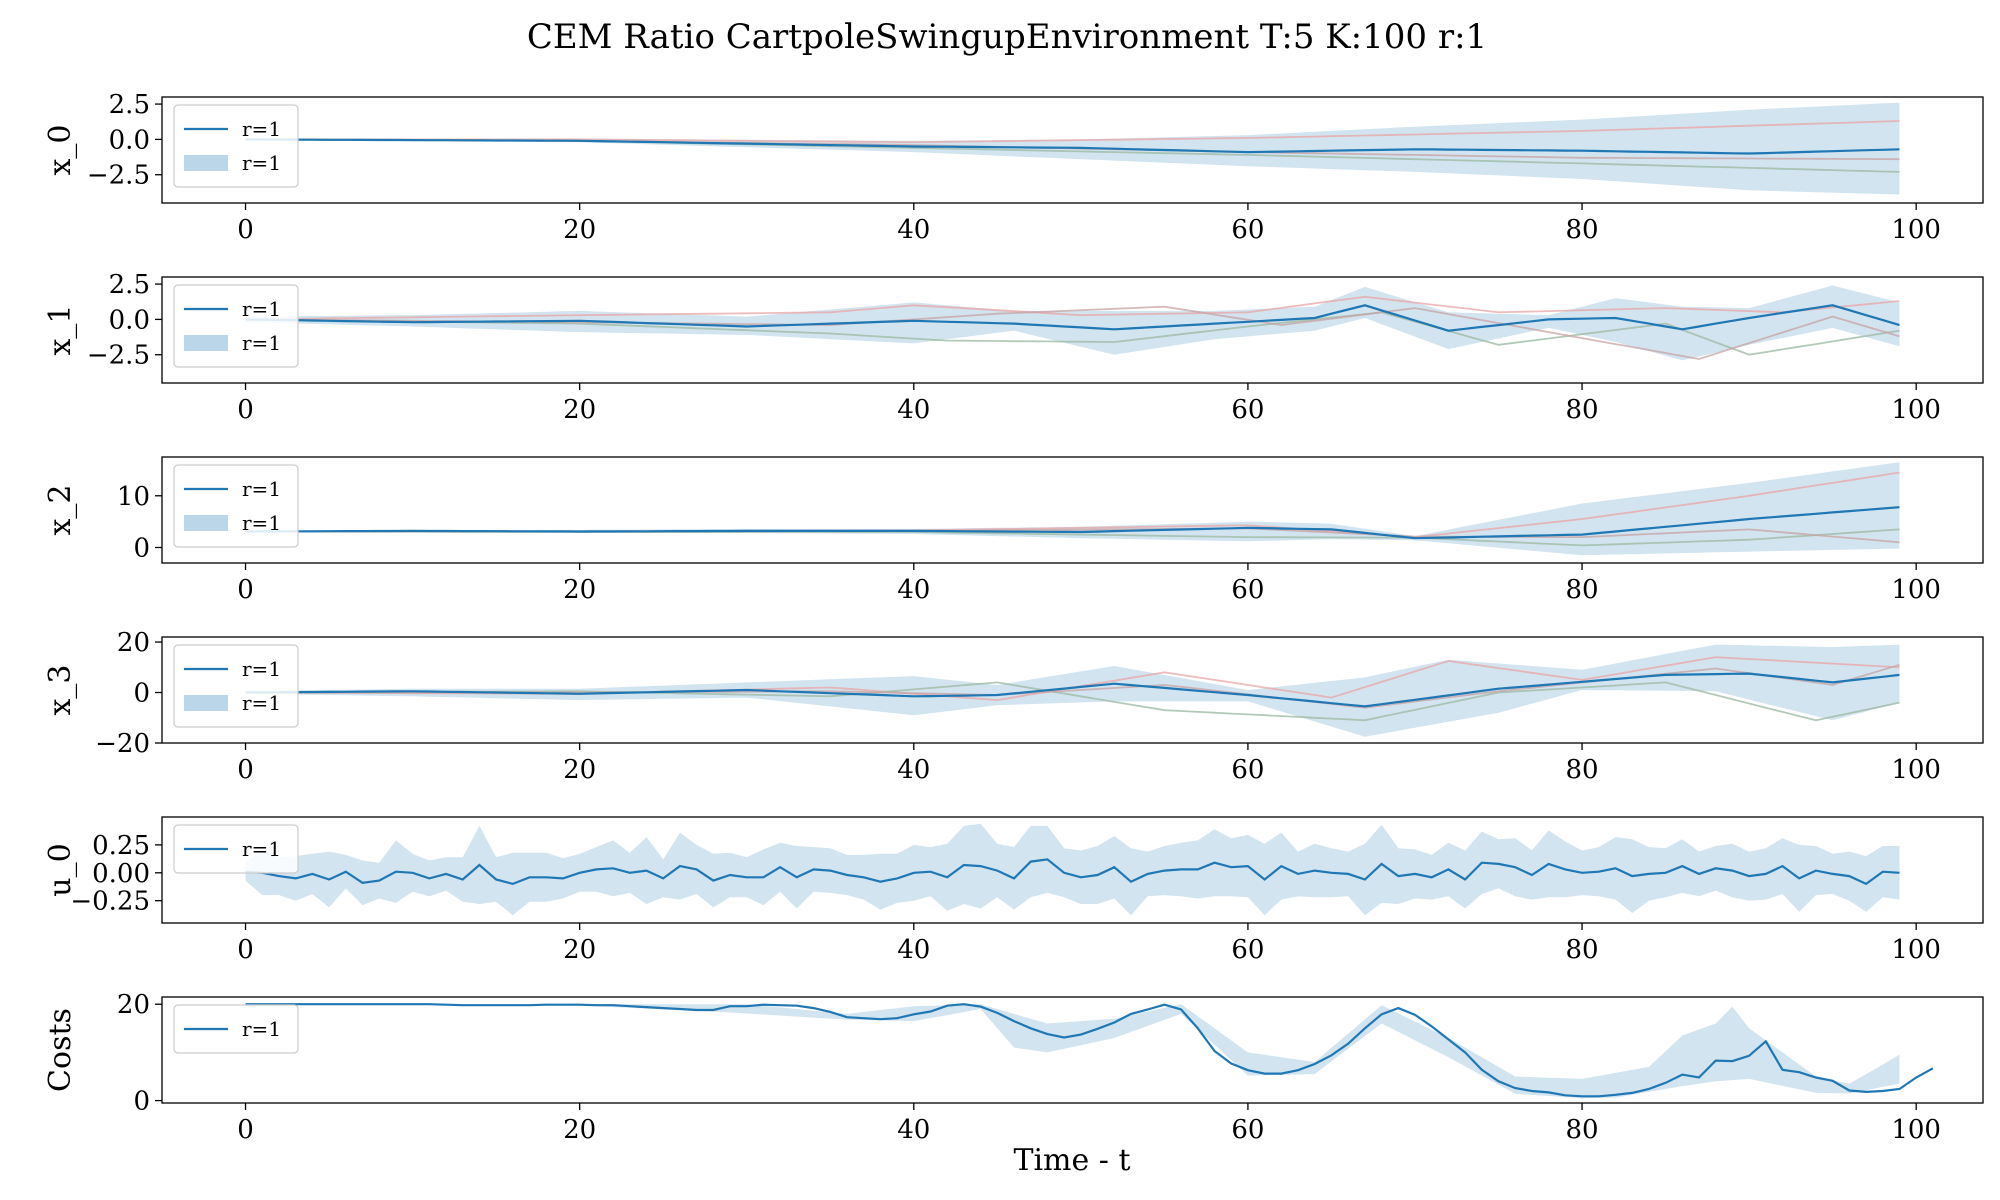 The width and height of the screenshot is (2000, 1200). What do you see at coordinates (60, 149) in the screenshot?
I see `y-axis-label: x_0` at bounding box center [60, 149].